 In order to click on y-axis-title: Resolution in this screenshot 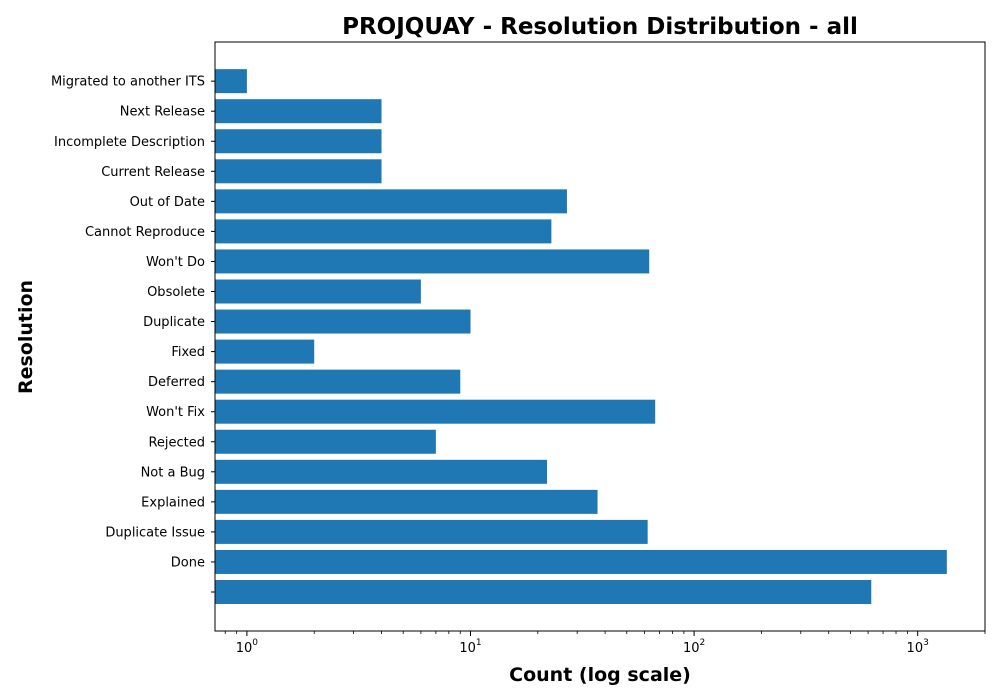, I will do `click(26, 337)`.